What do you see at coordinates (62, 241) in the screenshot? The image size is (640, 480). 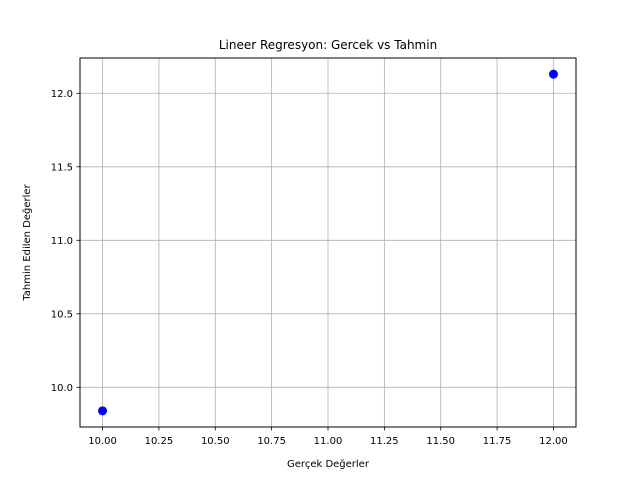 I see `y-tick-label: 11.0` at bounding box center [62, 241].